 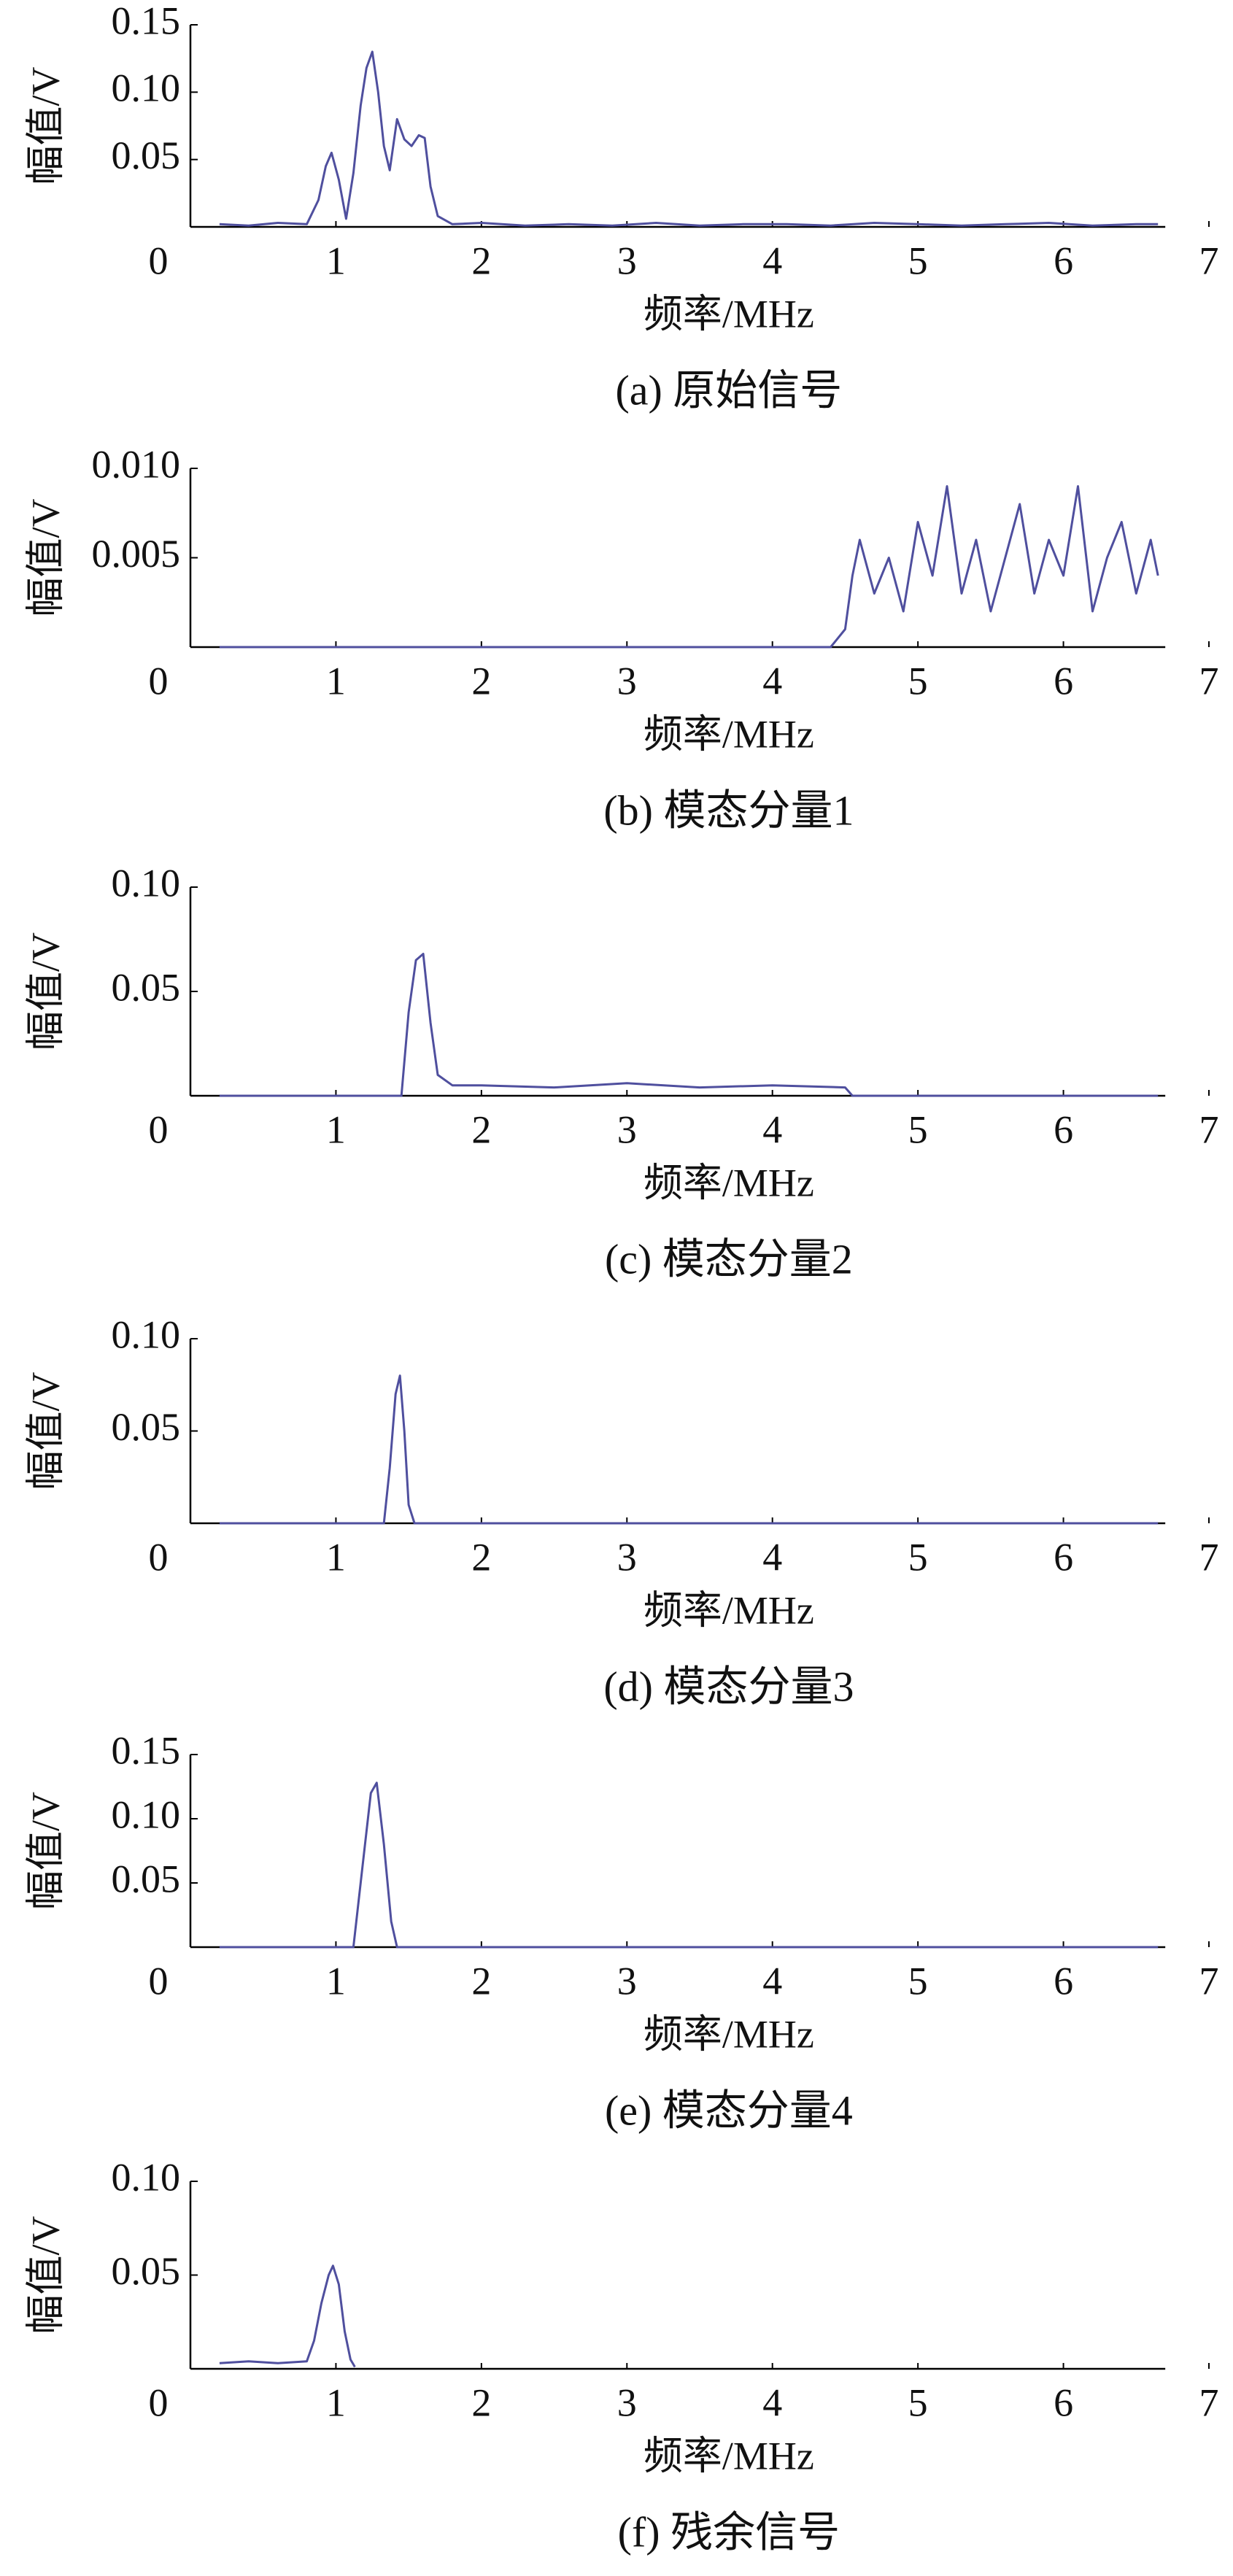 I want to click on caption: (c) 模态分量2, so click(x=729, y=1259).